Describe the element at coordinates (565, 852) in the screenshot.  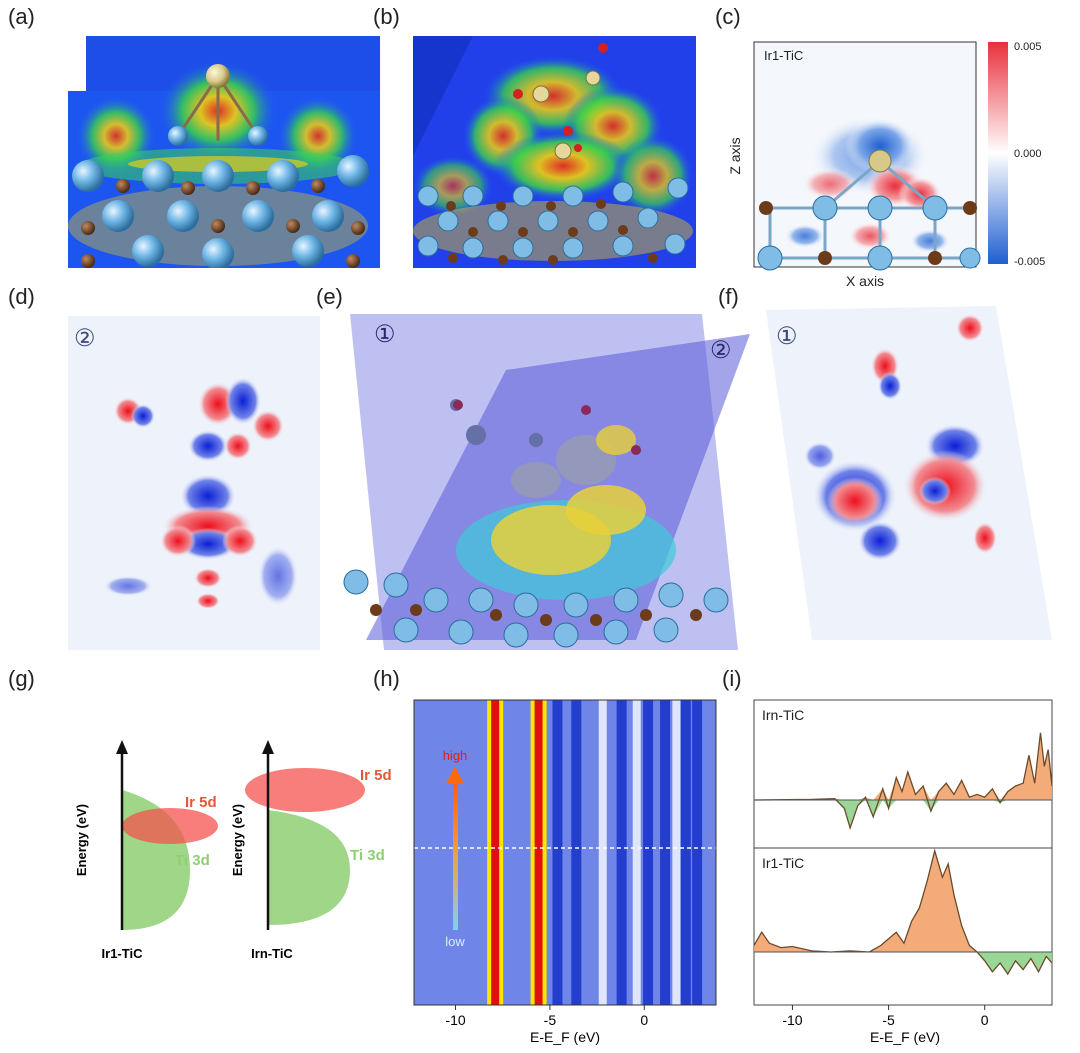
I see `panel-h-plot-area` at that location.